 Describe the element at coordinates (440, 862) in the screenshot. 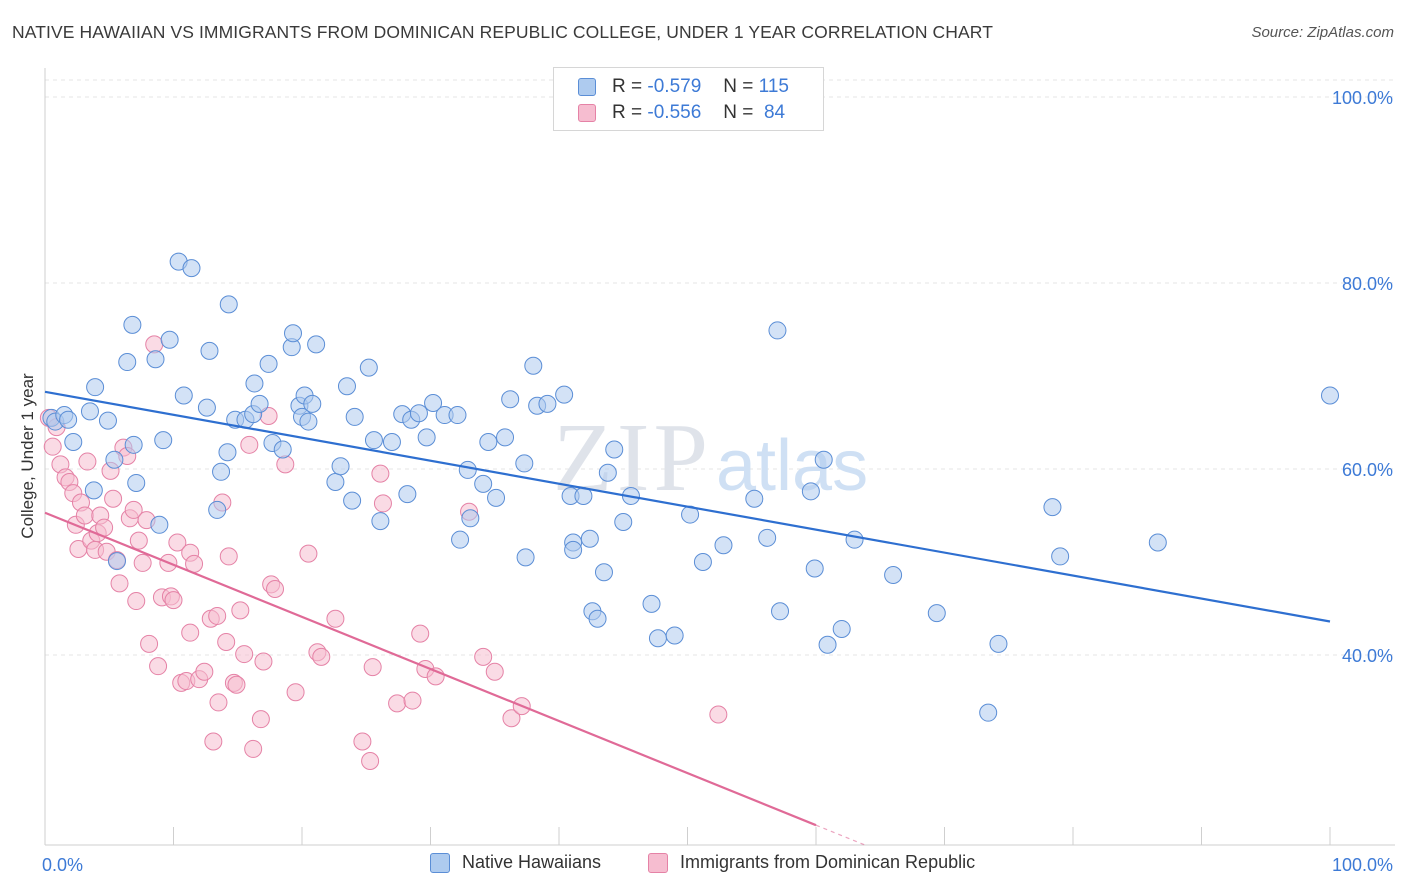

I see `legend-swatch-blue` at that location.